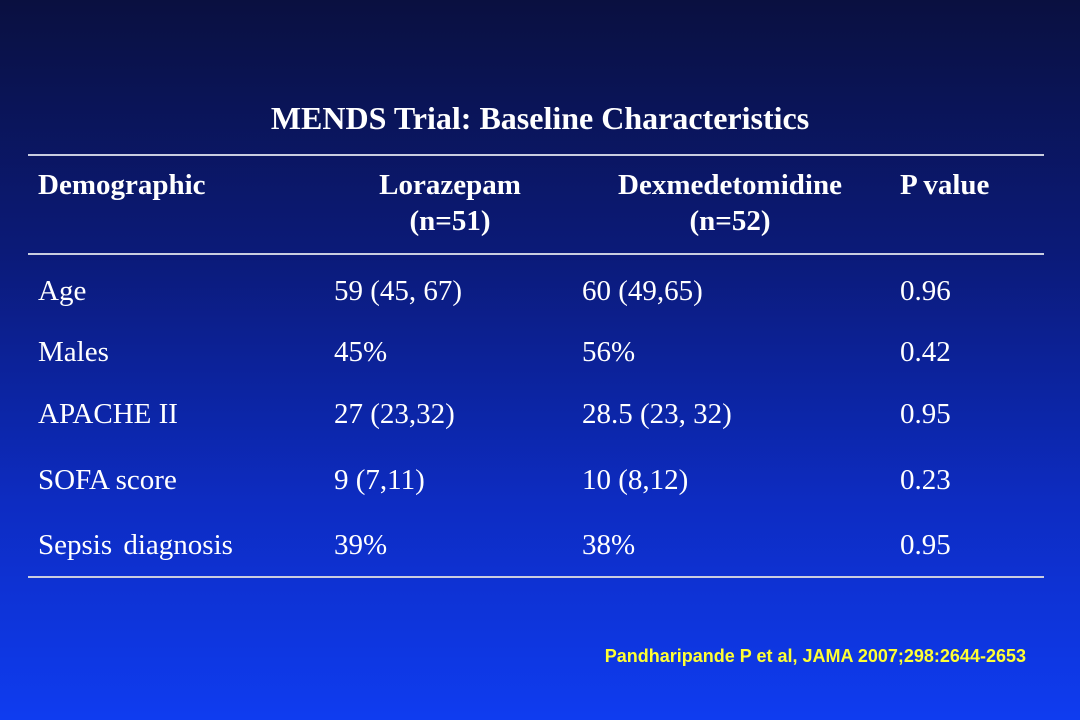 This screenshot has width=1080, height=720. Describe the element at coordinates (925, 545) in the screenshot. I see `row-sepsis-p-value: 0.95` at that location.